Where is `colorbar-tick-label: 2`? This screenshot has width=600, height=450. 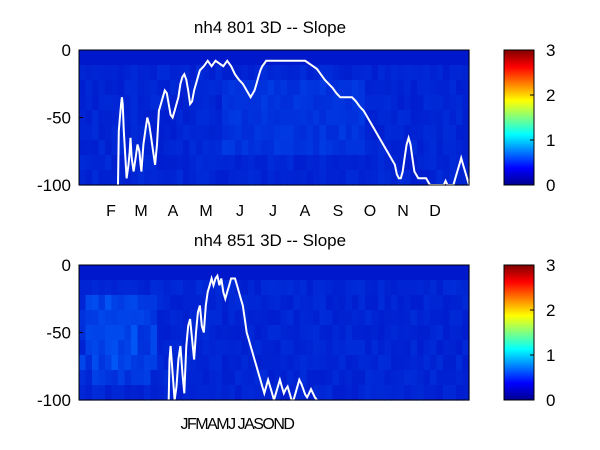 colorbar-tick-label: 2 is located at coordinates (550, 95).